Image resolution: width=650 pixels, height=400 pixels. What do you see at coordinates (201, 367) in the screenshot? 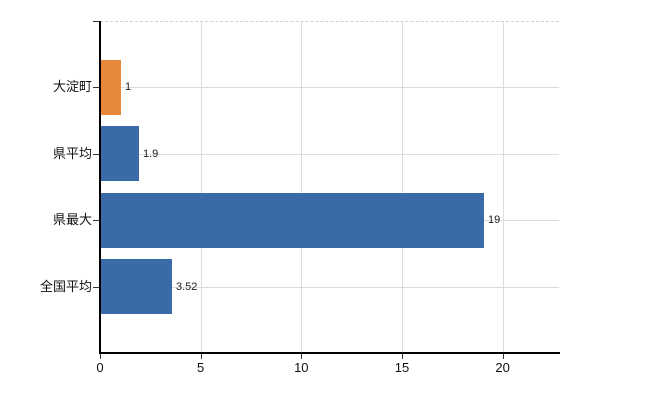
I see `x-axis-tick-label: 5` at bounding box center [201, 367].